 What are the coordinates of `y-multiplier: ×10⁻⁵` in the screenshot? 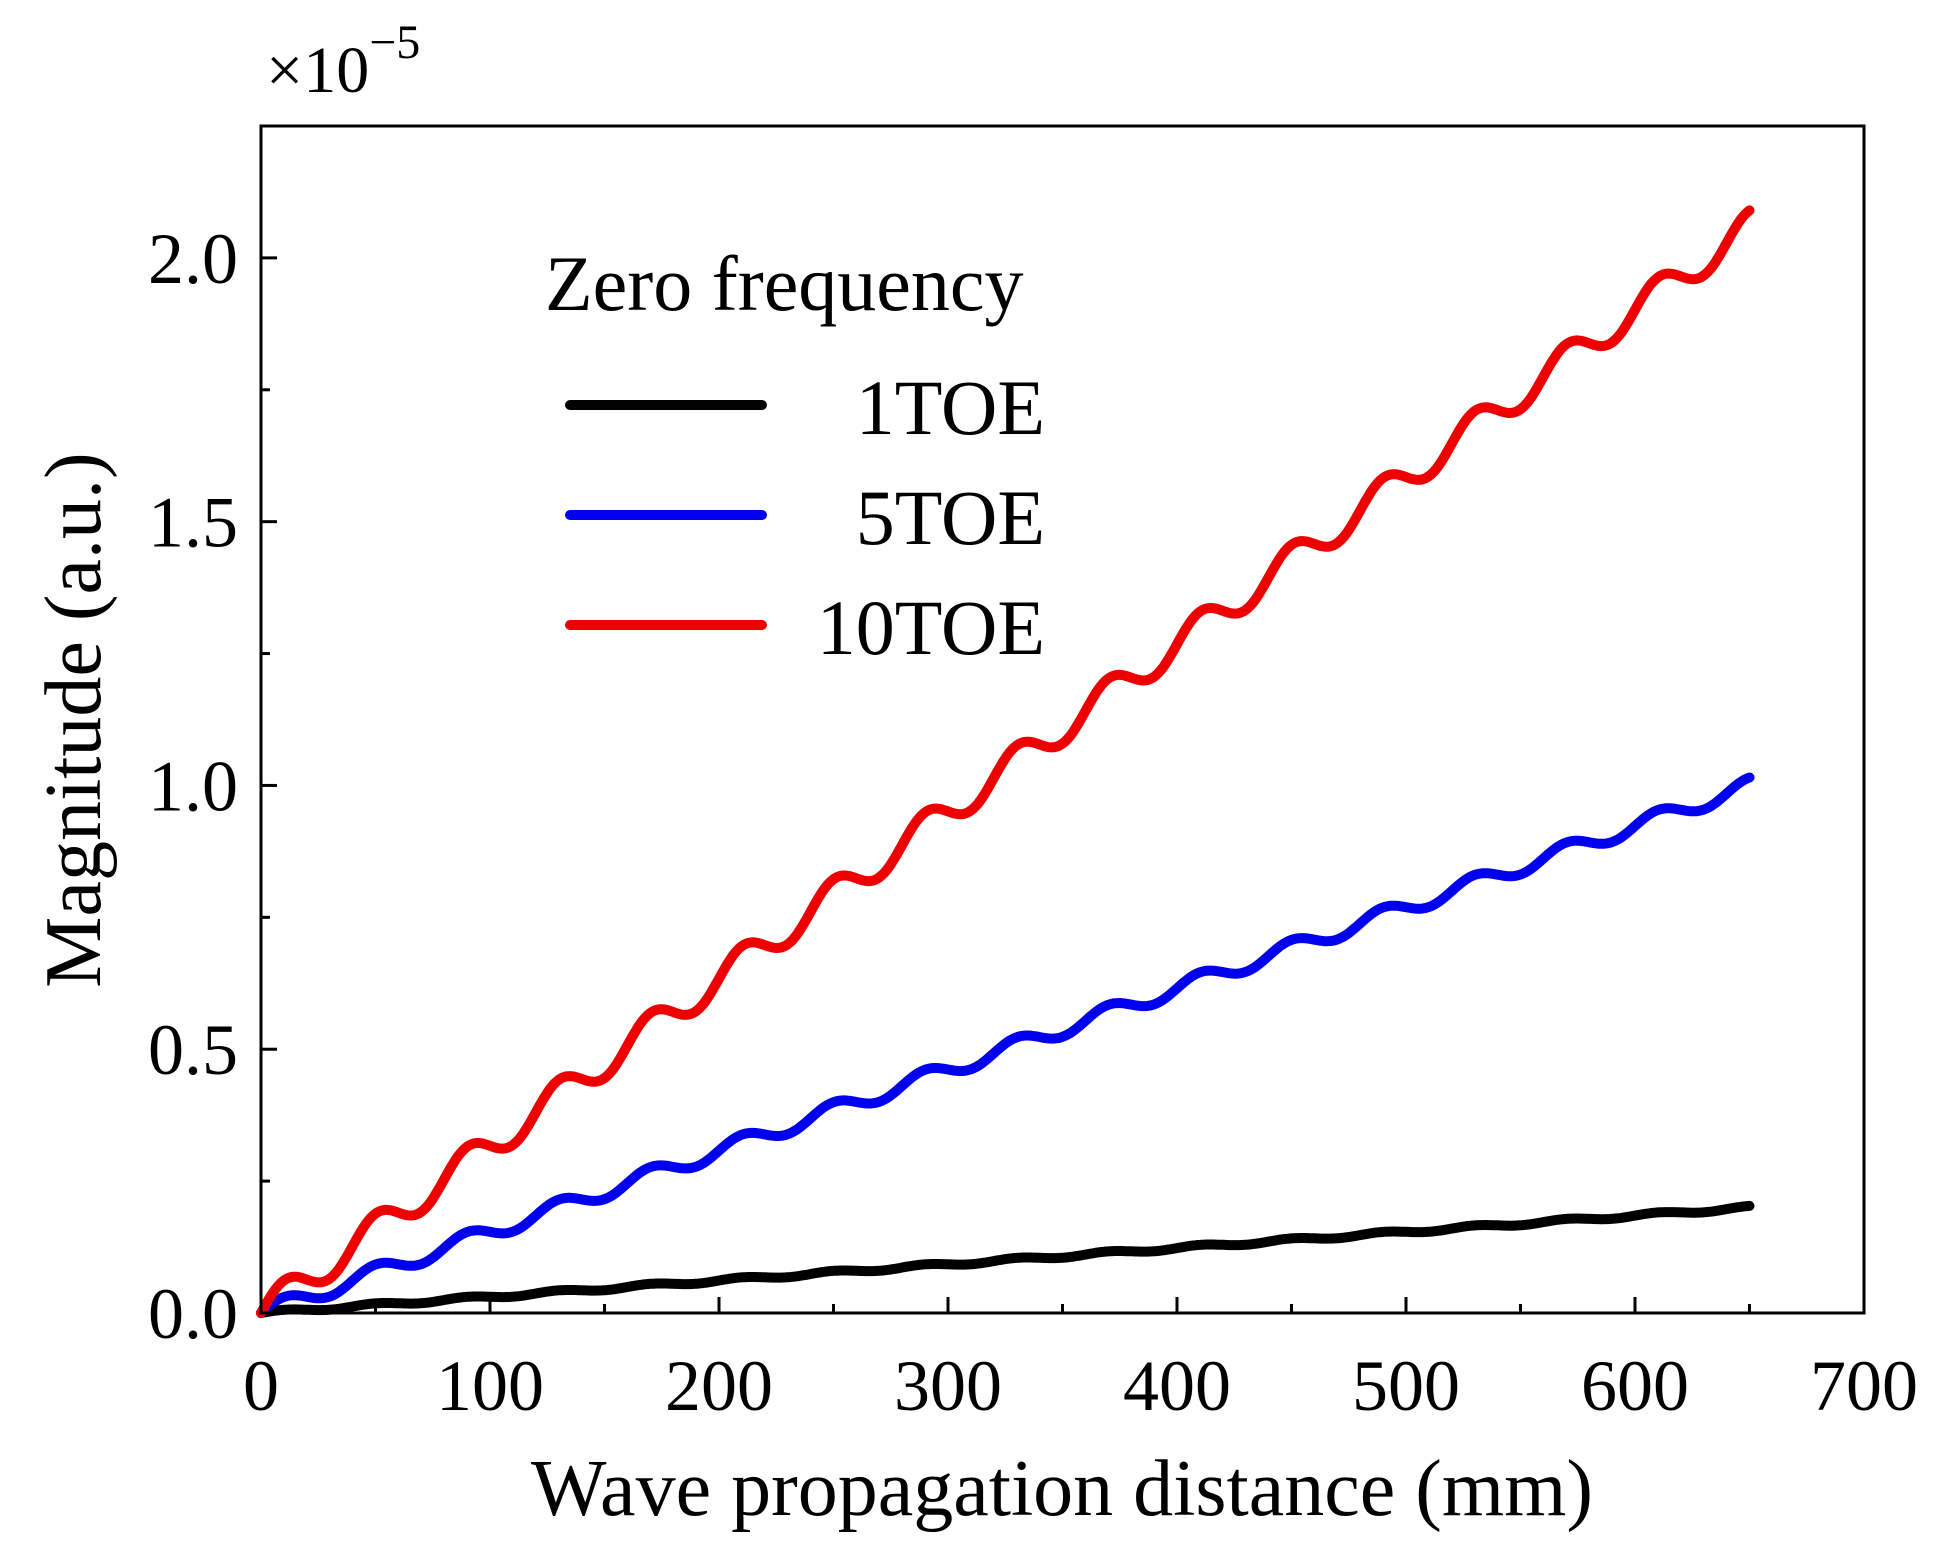 It's located at (343, 61).